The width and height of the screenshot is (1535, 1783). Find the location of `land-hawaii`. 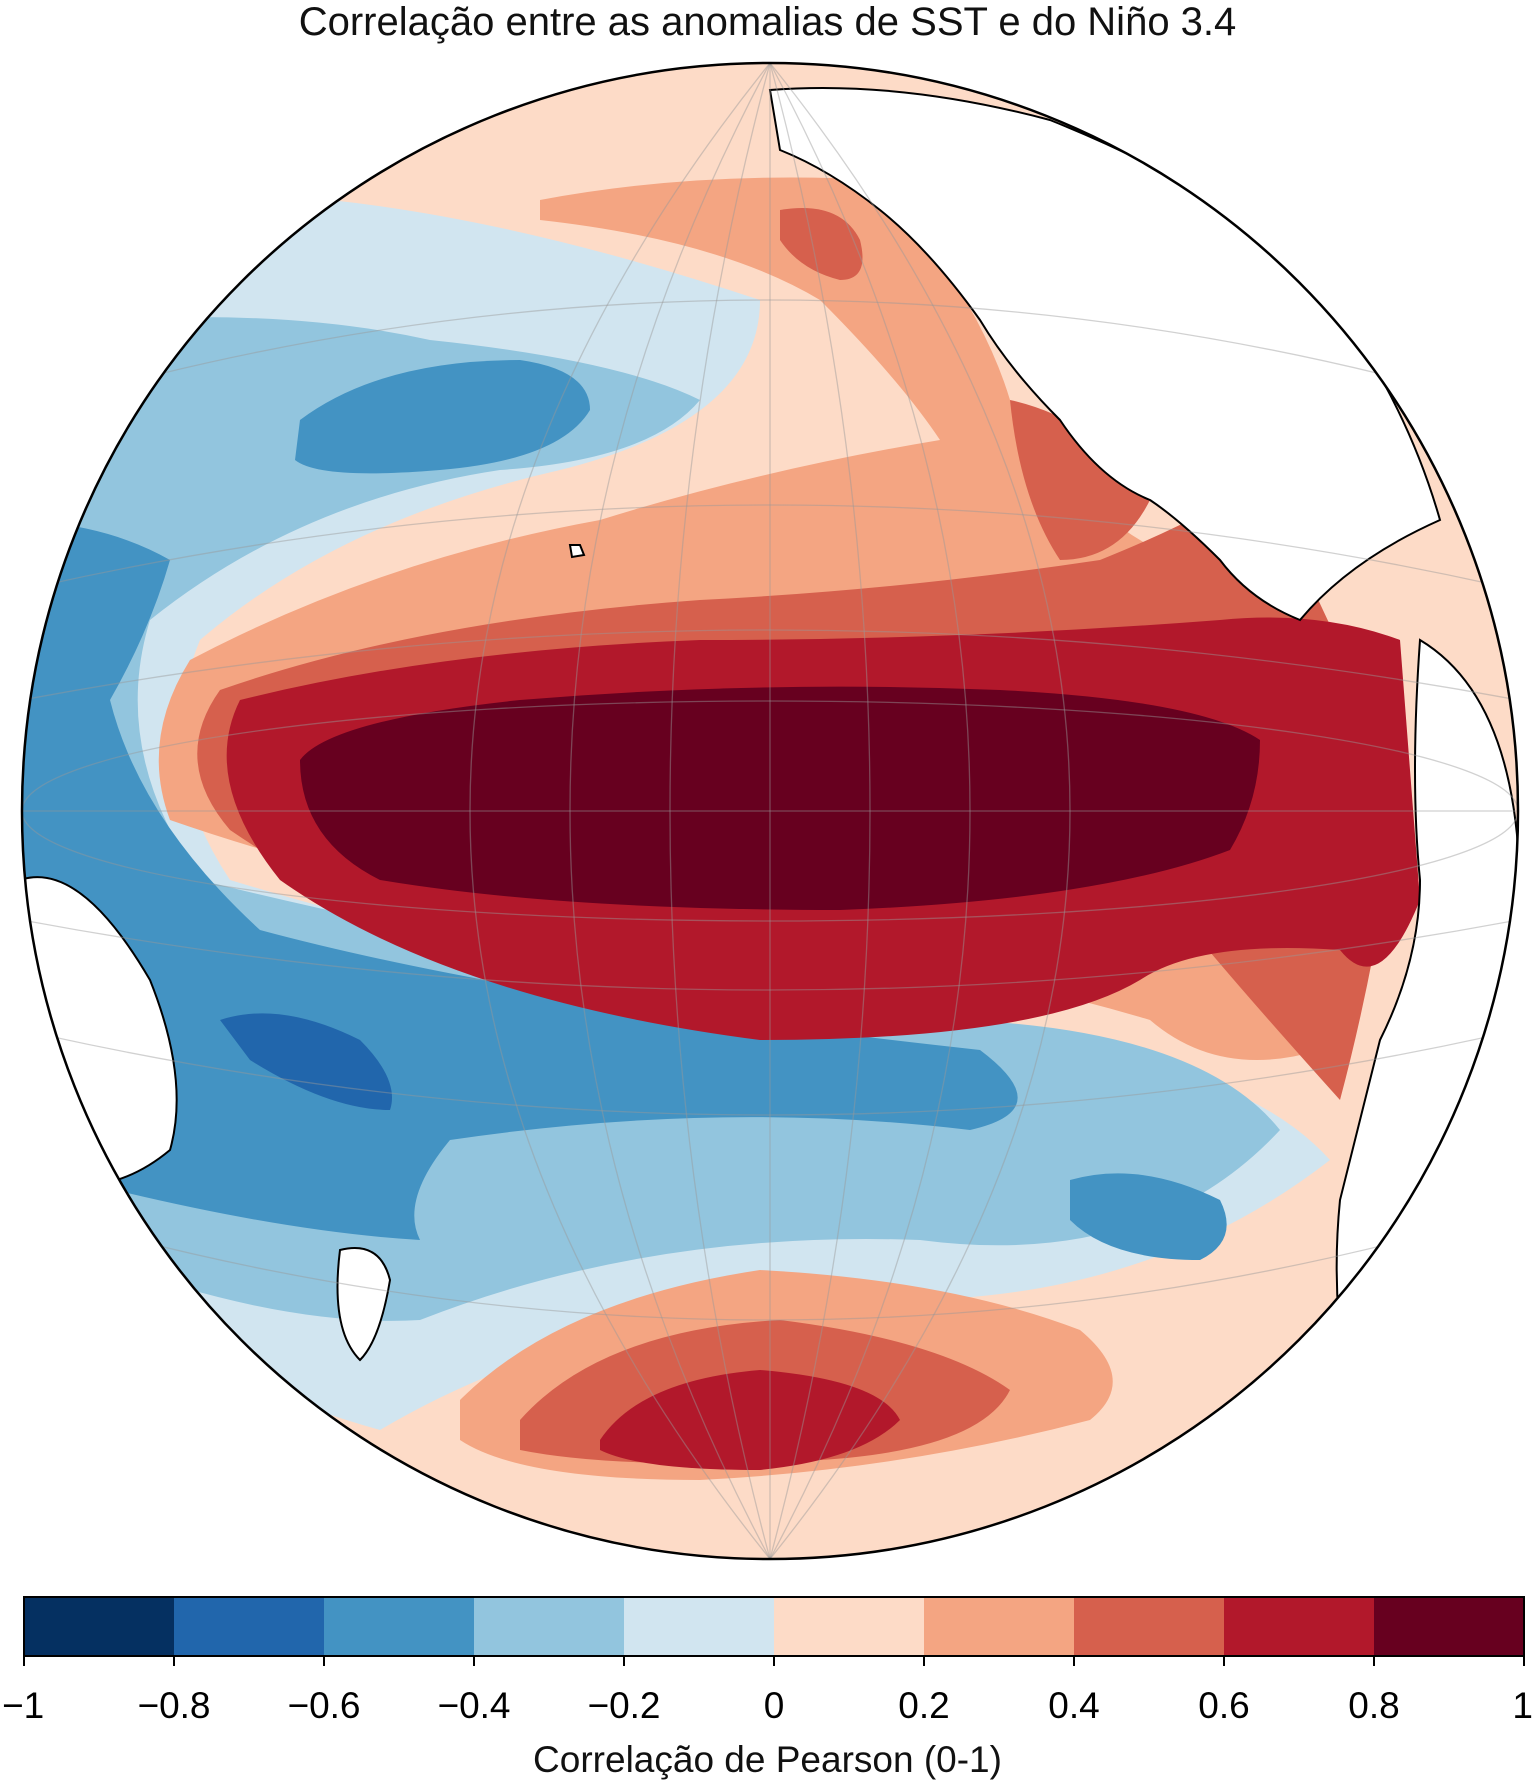

land-hawaii is located at coordinates (577, 551).